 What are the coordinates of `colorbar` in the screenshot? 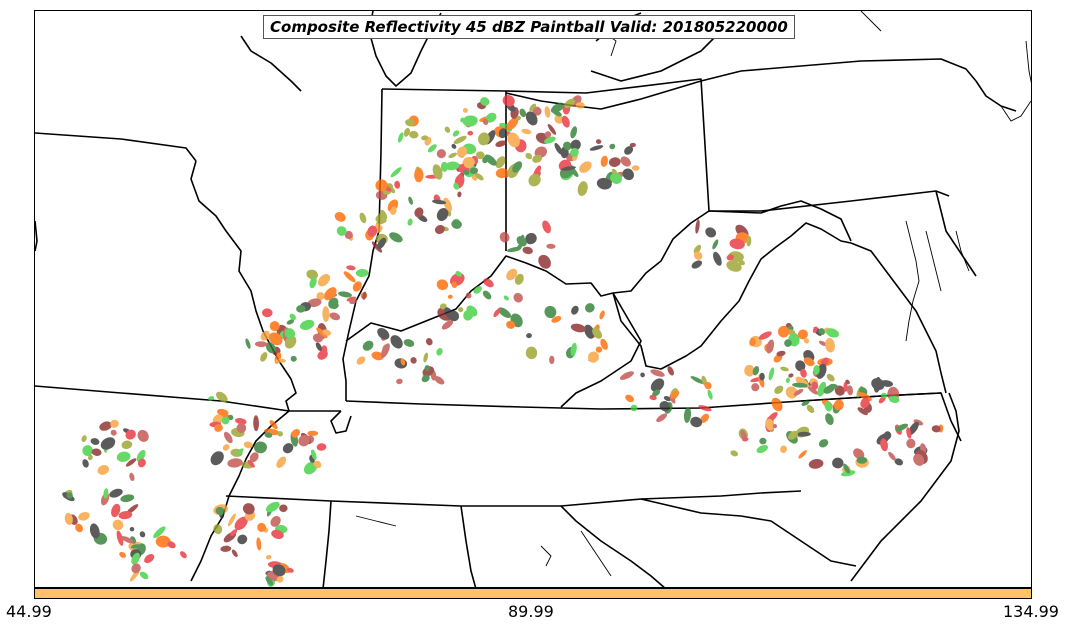 It's located at (533, 593).